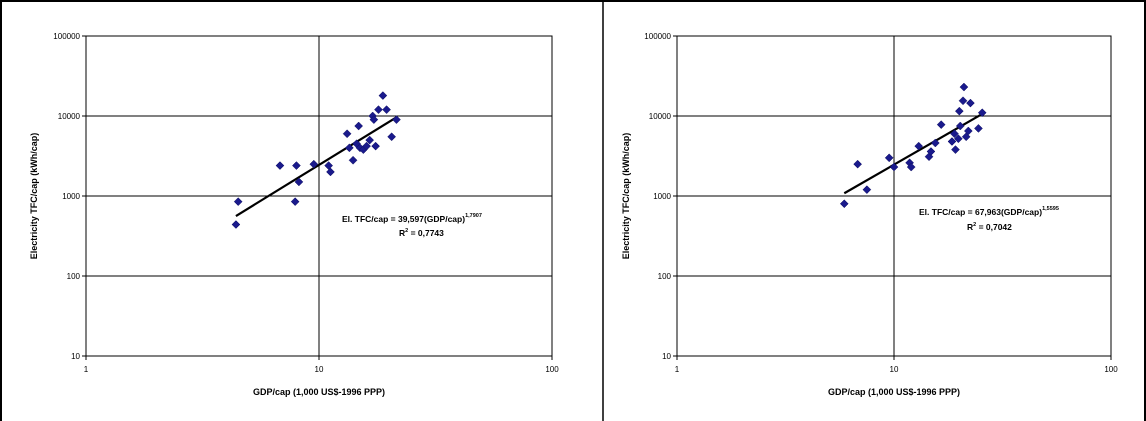 The image size is (1146, 421). I want to click on trendline, so click(316, 166).